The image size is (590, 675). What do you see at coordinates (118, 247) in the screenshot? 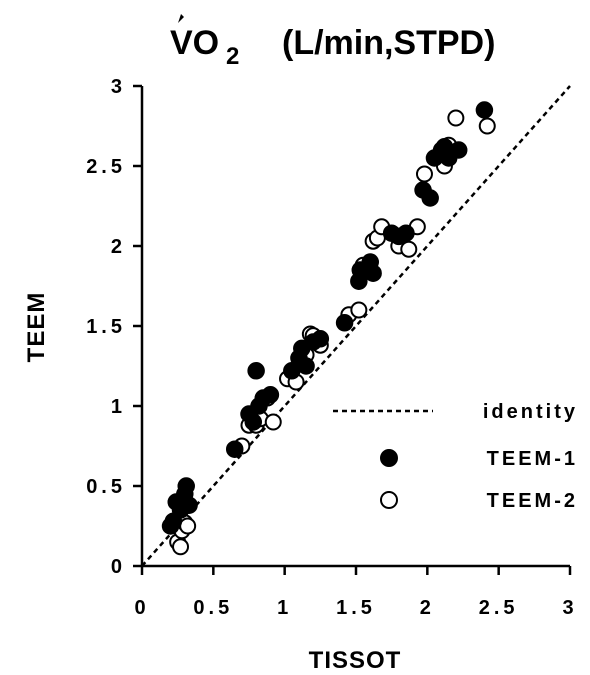
I see `y-tick-label: 2` at bounding box center [118, 247].